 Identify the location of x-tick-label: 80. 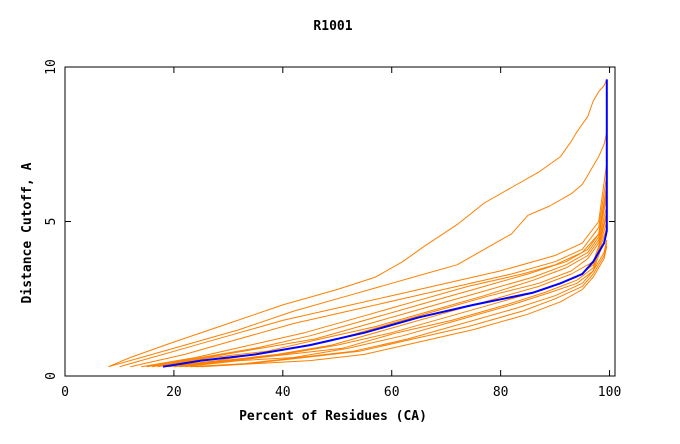
(501, 392).